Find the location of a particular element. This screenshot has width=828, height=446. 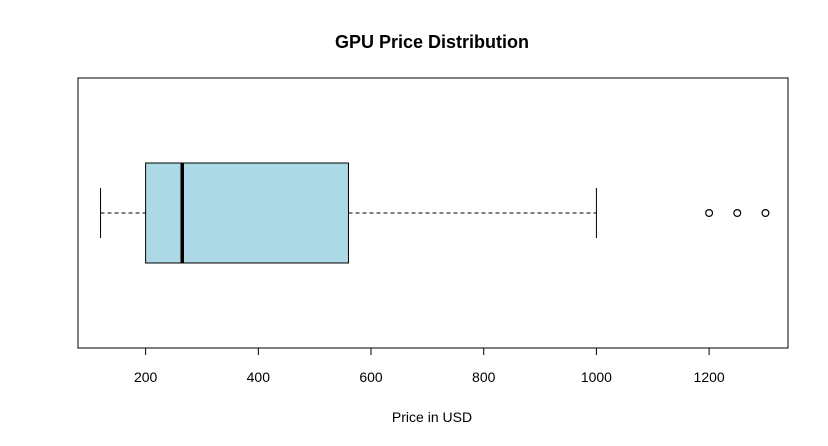

x-tick-label: 200 is located at coordinates (146, 377).